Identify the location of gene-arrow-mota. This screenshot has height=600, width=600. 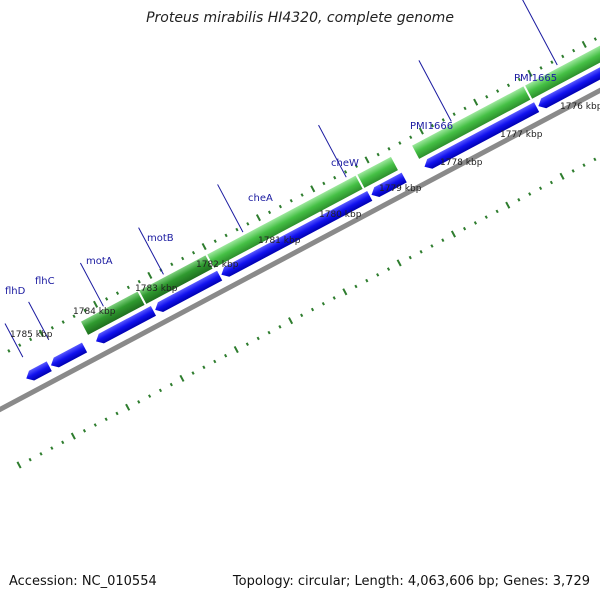
(125, 326).